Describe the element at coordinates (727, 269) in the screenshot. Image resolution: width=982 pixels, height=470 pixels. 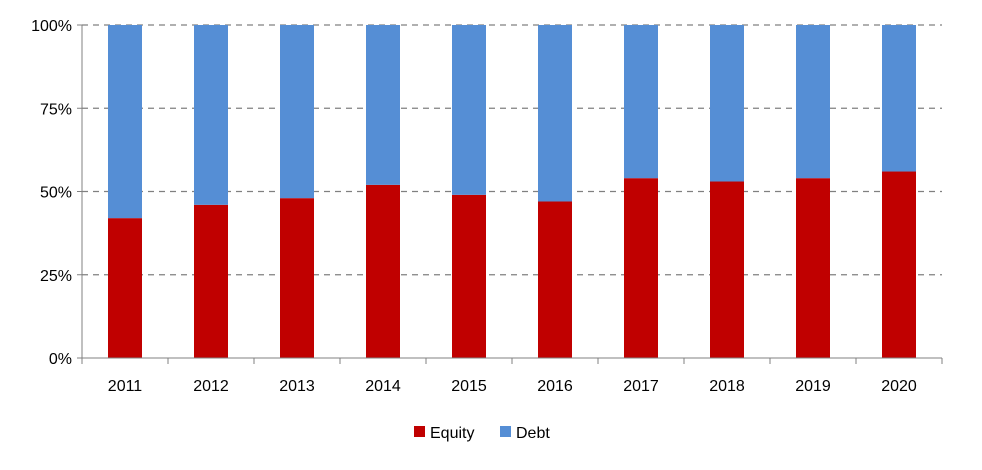
I see `bar-equity-2018` at that location.